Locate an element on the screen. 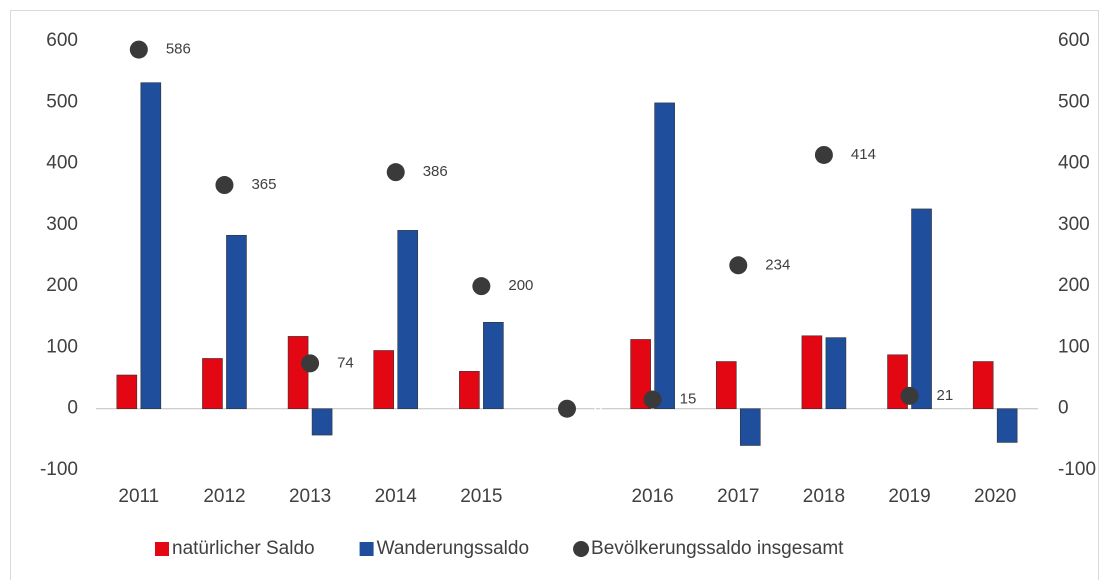 The width and height of the screenshot is (1110, 585). y-tick-label: 100 is located at coordinates (62, 346).